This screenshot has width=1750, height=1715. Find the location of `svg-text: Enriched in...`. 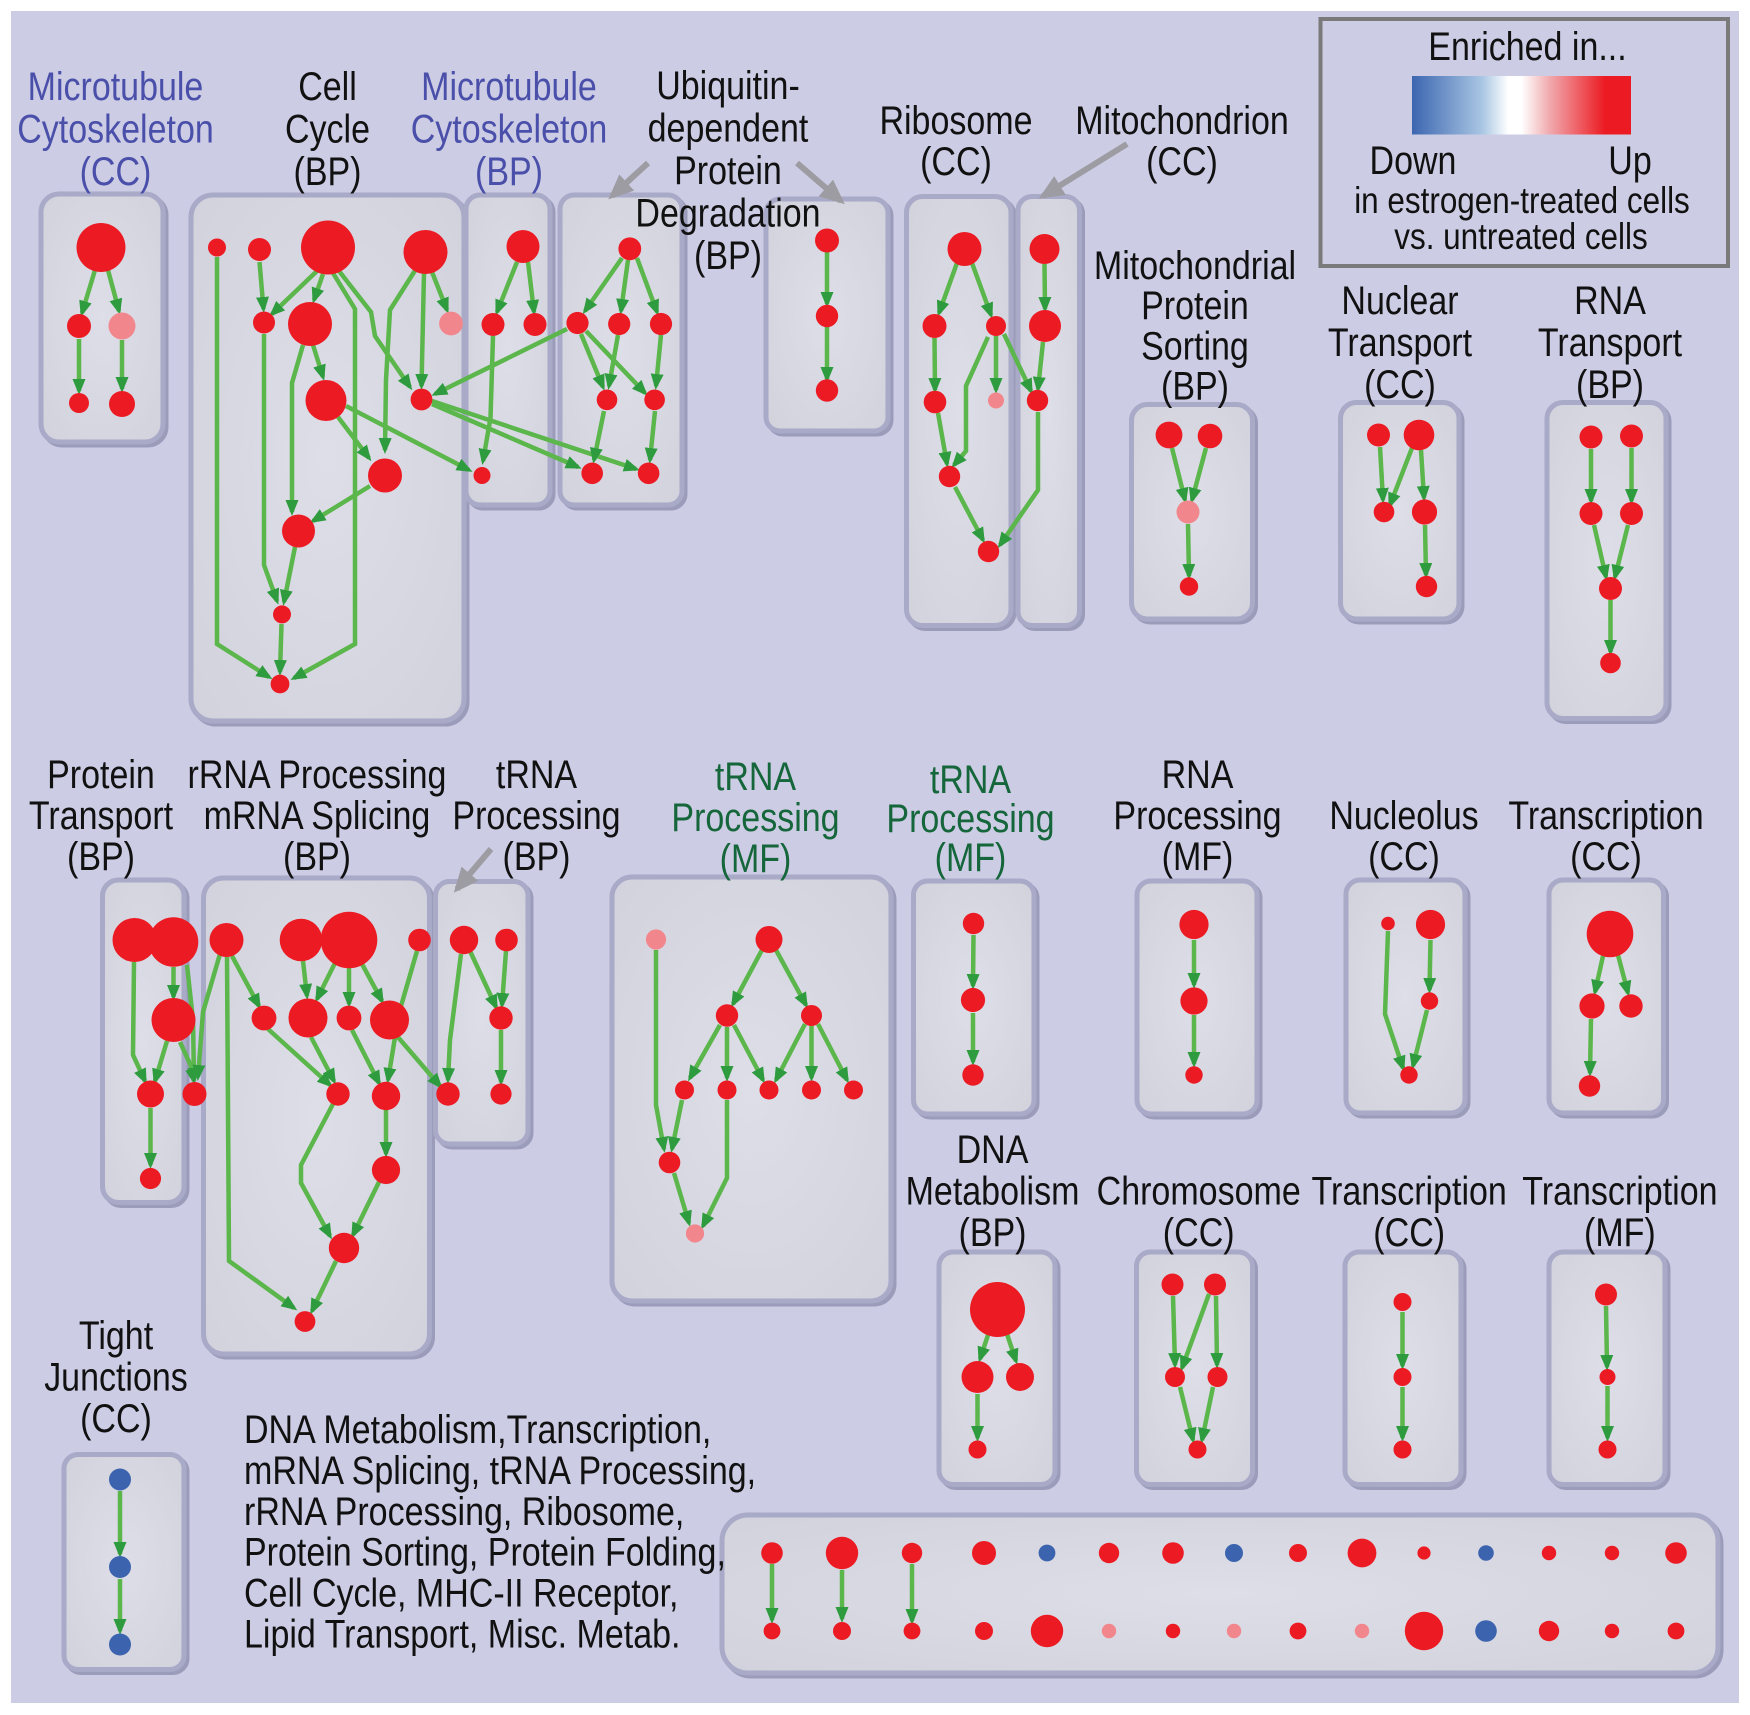

svg-text: Enriched in... is located at coordinates (1527, 47).